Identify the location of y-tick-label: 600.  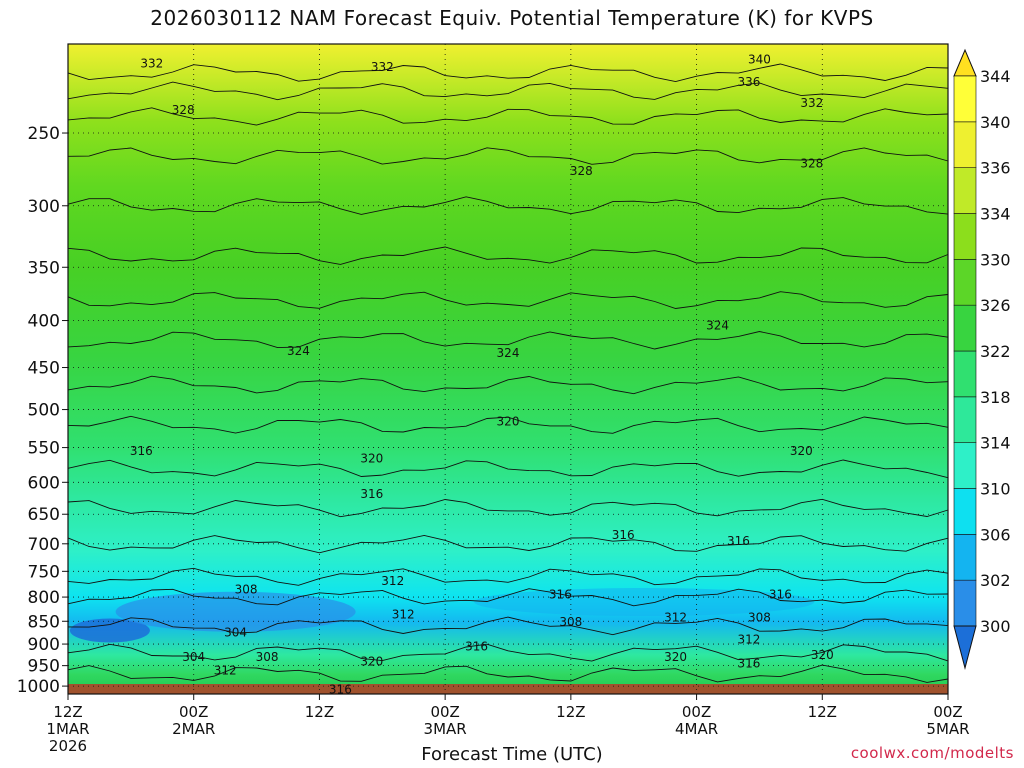
(44, 483).